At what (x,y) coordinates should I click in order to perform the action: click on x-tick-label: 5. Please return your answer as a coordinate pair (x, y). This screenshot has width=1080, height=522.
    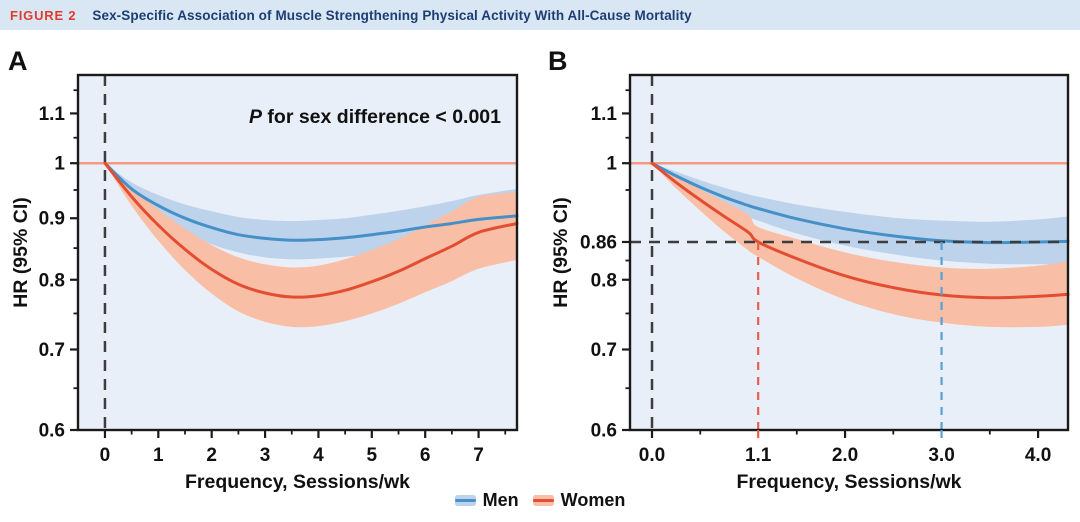
    Looking at the image, I should click on (372, 455).